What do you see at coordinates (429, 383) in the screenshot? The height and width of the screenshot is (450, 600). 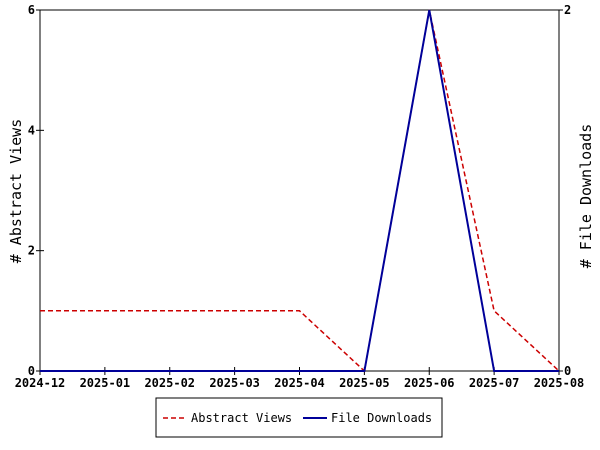 I see `x-tick-label: 2025-06` at bounding box center [429, 383].